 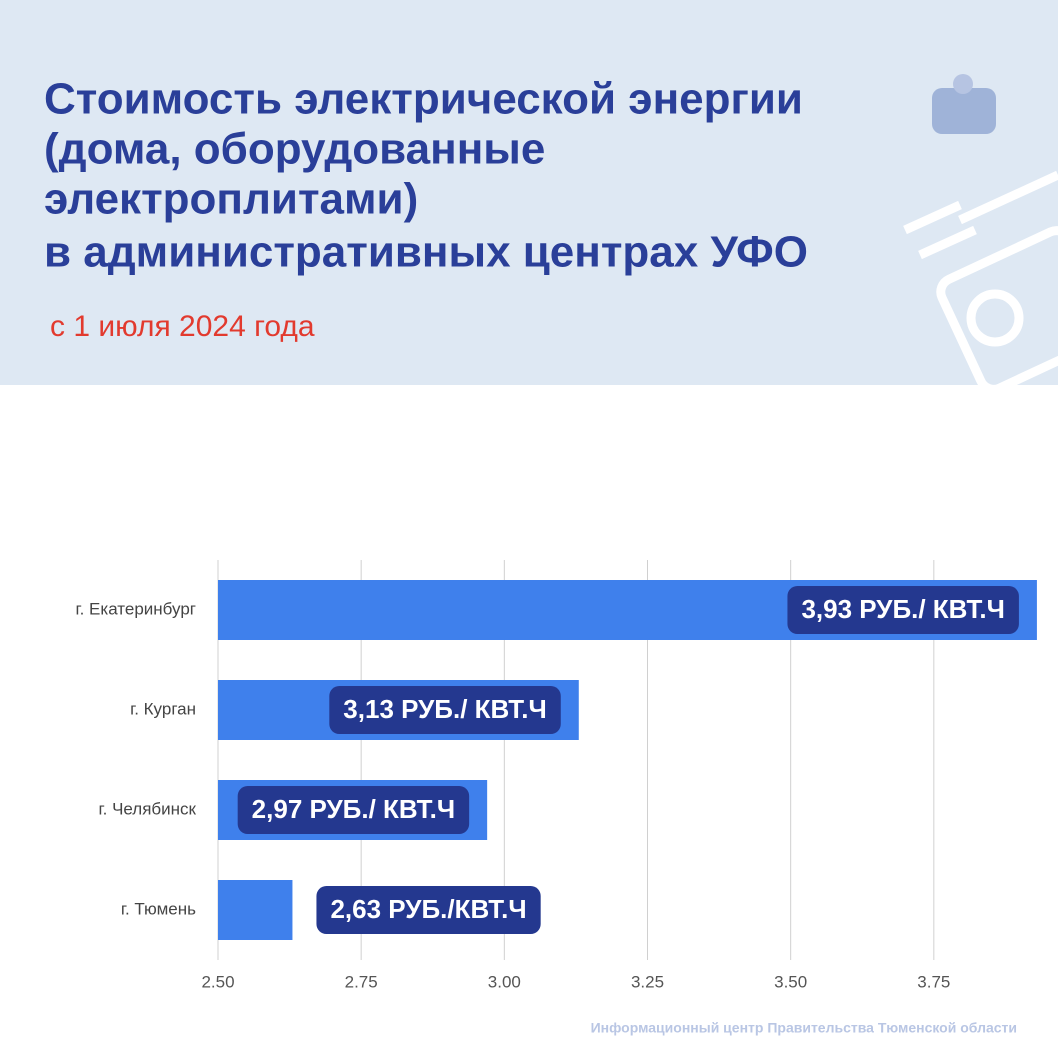 I want to click on title-line: в административных центрах УФО, so click(x=426, y=252).